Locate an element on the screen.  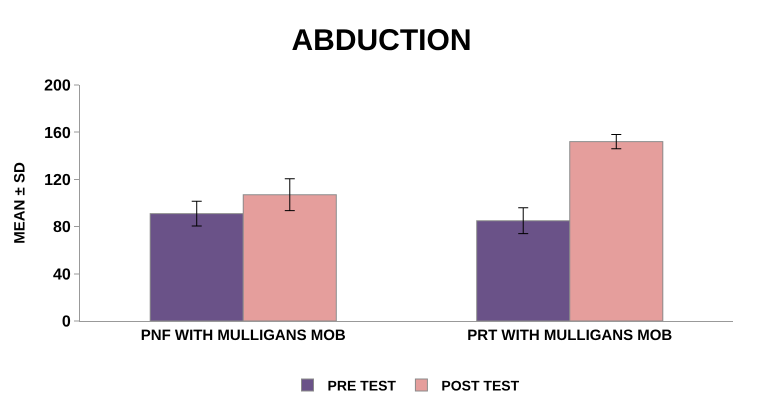
legend-label: PRE TEST is located at coordinates (362, 385).